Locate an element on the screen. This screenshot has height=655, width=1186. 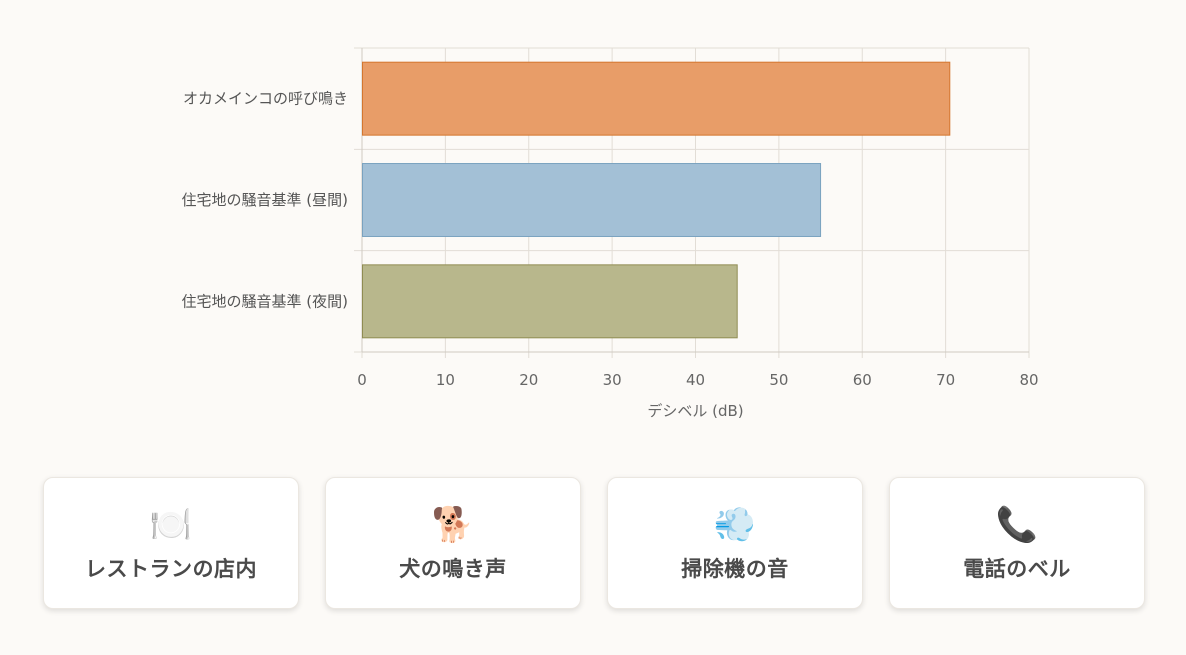
x-tick-label: 70 is located at coordinates (945, 380).